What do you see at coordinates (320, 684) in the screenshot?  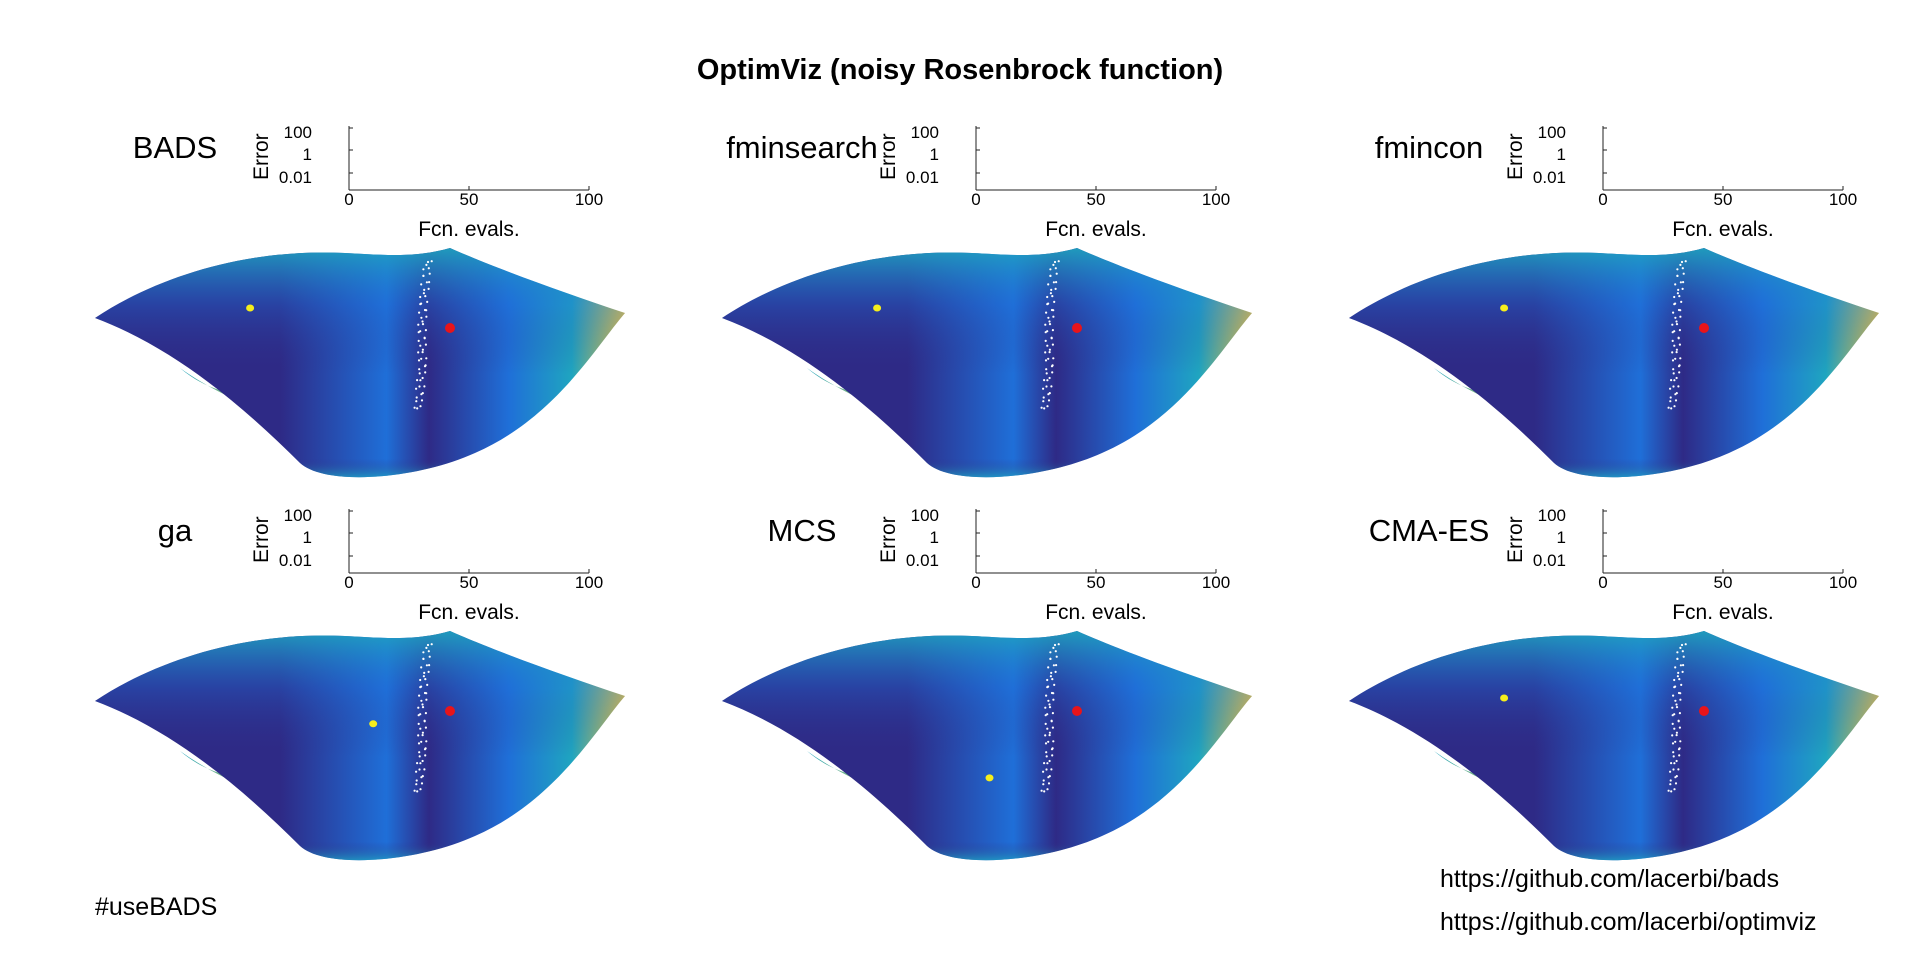 I see `panel-ga: ga Error 100 1 0.01 0 50 100 Fcn. evals.` at bounding box center [320, 684].